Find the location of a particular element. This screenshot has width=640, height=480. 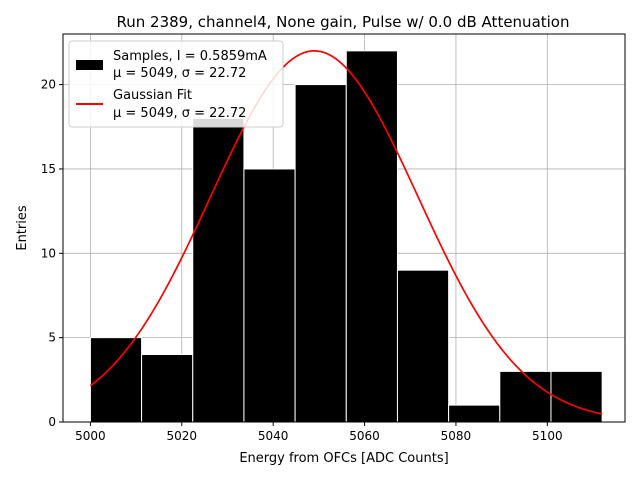

y-axis-ticks: 0 5 10 15 20 is located at coordinates (52, 253).